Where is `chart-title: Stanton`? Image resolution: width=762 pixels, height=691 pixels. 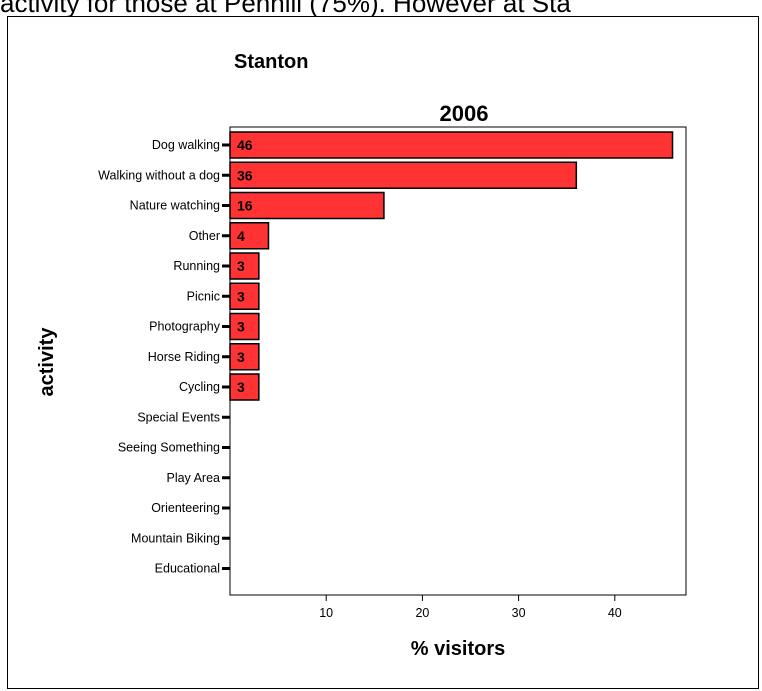 chart-title: Stanton is located at coordinates (271, 62).